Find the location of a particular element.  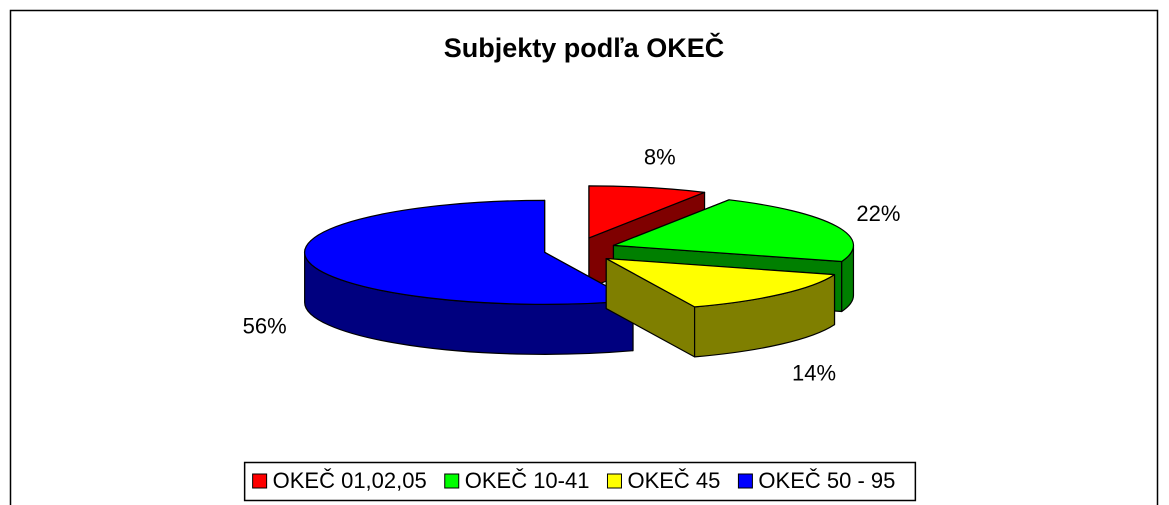

legend-label: OKEČ 45 is located at coordinates (673, 480).